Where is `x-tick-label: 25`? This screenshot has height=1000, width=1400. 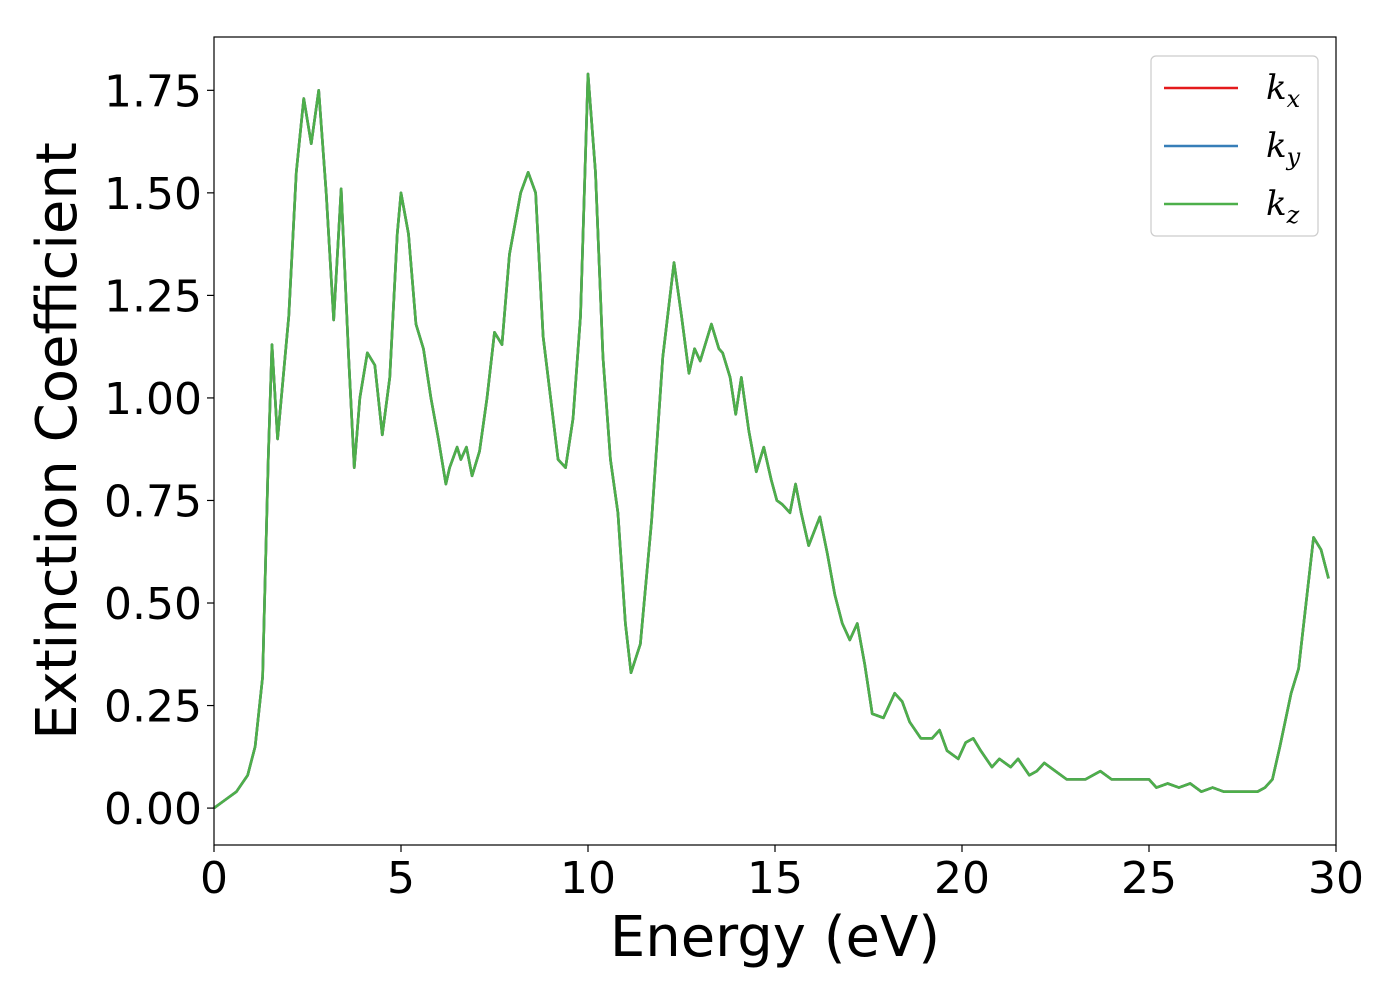 x-tick-label: 25 is located at coordinates (1149, 878).